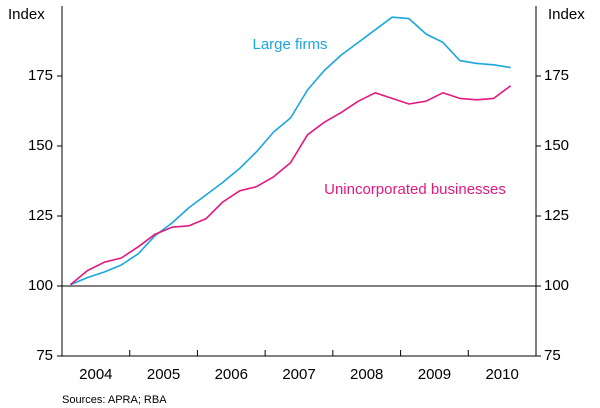 This screenshot has width=600, height=408. What do you see at coordinates (40, 145) in the screenshot?
I see `y-tick-label-left: 150` at bounding box center [40, 145].